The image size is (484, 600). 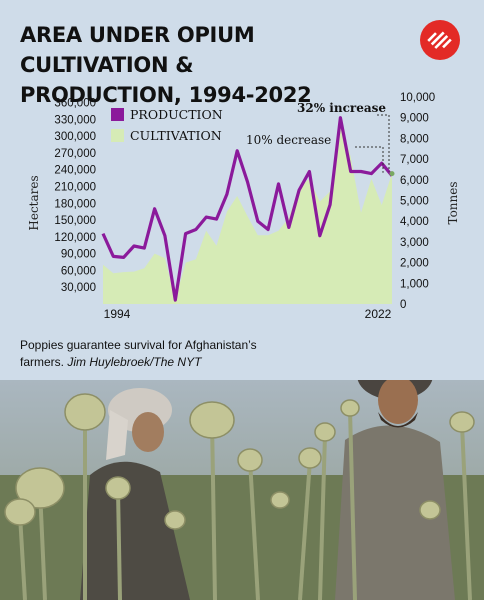 I want to click on y-left-tick-label: 330,000, so click(x=75, y=120).